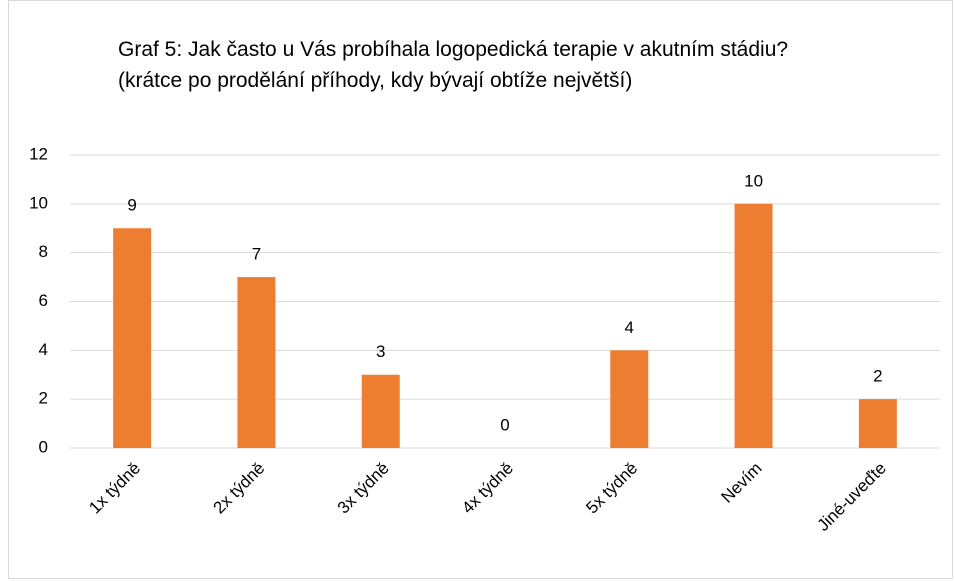 Image resolution: width=955 pixels, height=581 pixels. Describe the element at coordinates (43, 446) in the screenshot. I see `y-tick-label: 0` at that location.